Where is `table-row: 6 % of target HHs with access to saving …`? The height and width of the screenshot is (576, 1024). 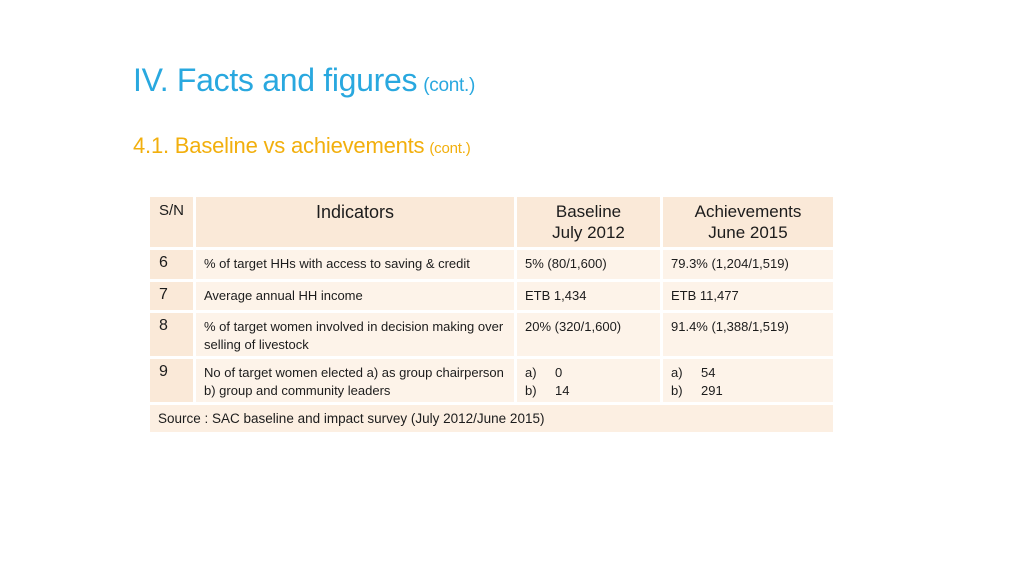
table-row: 6 % of target HHs with access to saving … is located at coordinates (491, 264).